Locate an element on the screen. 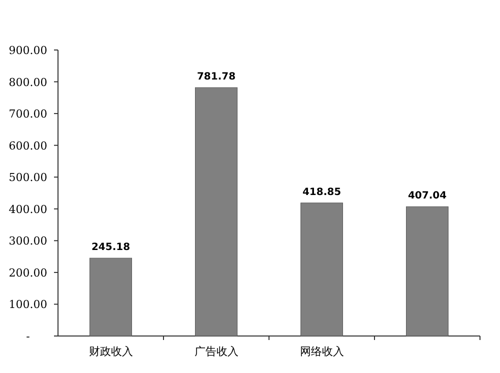  y-tick-label: 800.00 is located at coordinates (28, 82).